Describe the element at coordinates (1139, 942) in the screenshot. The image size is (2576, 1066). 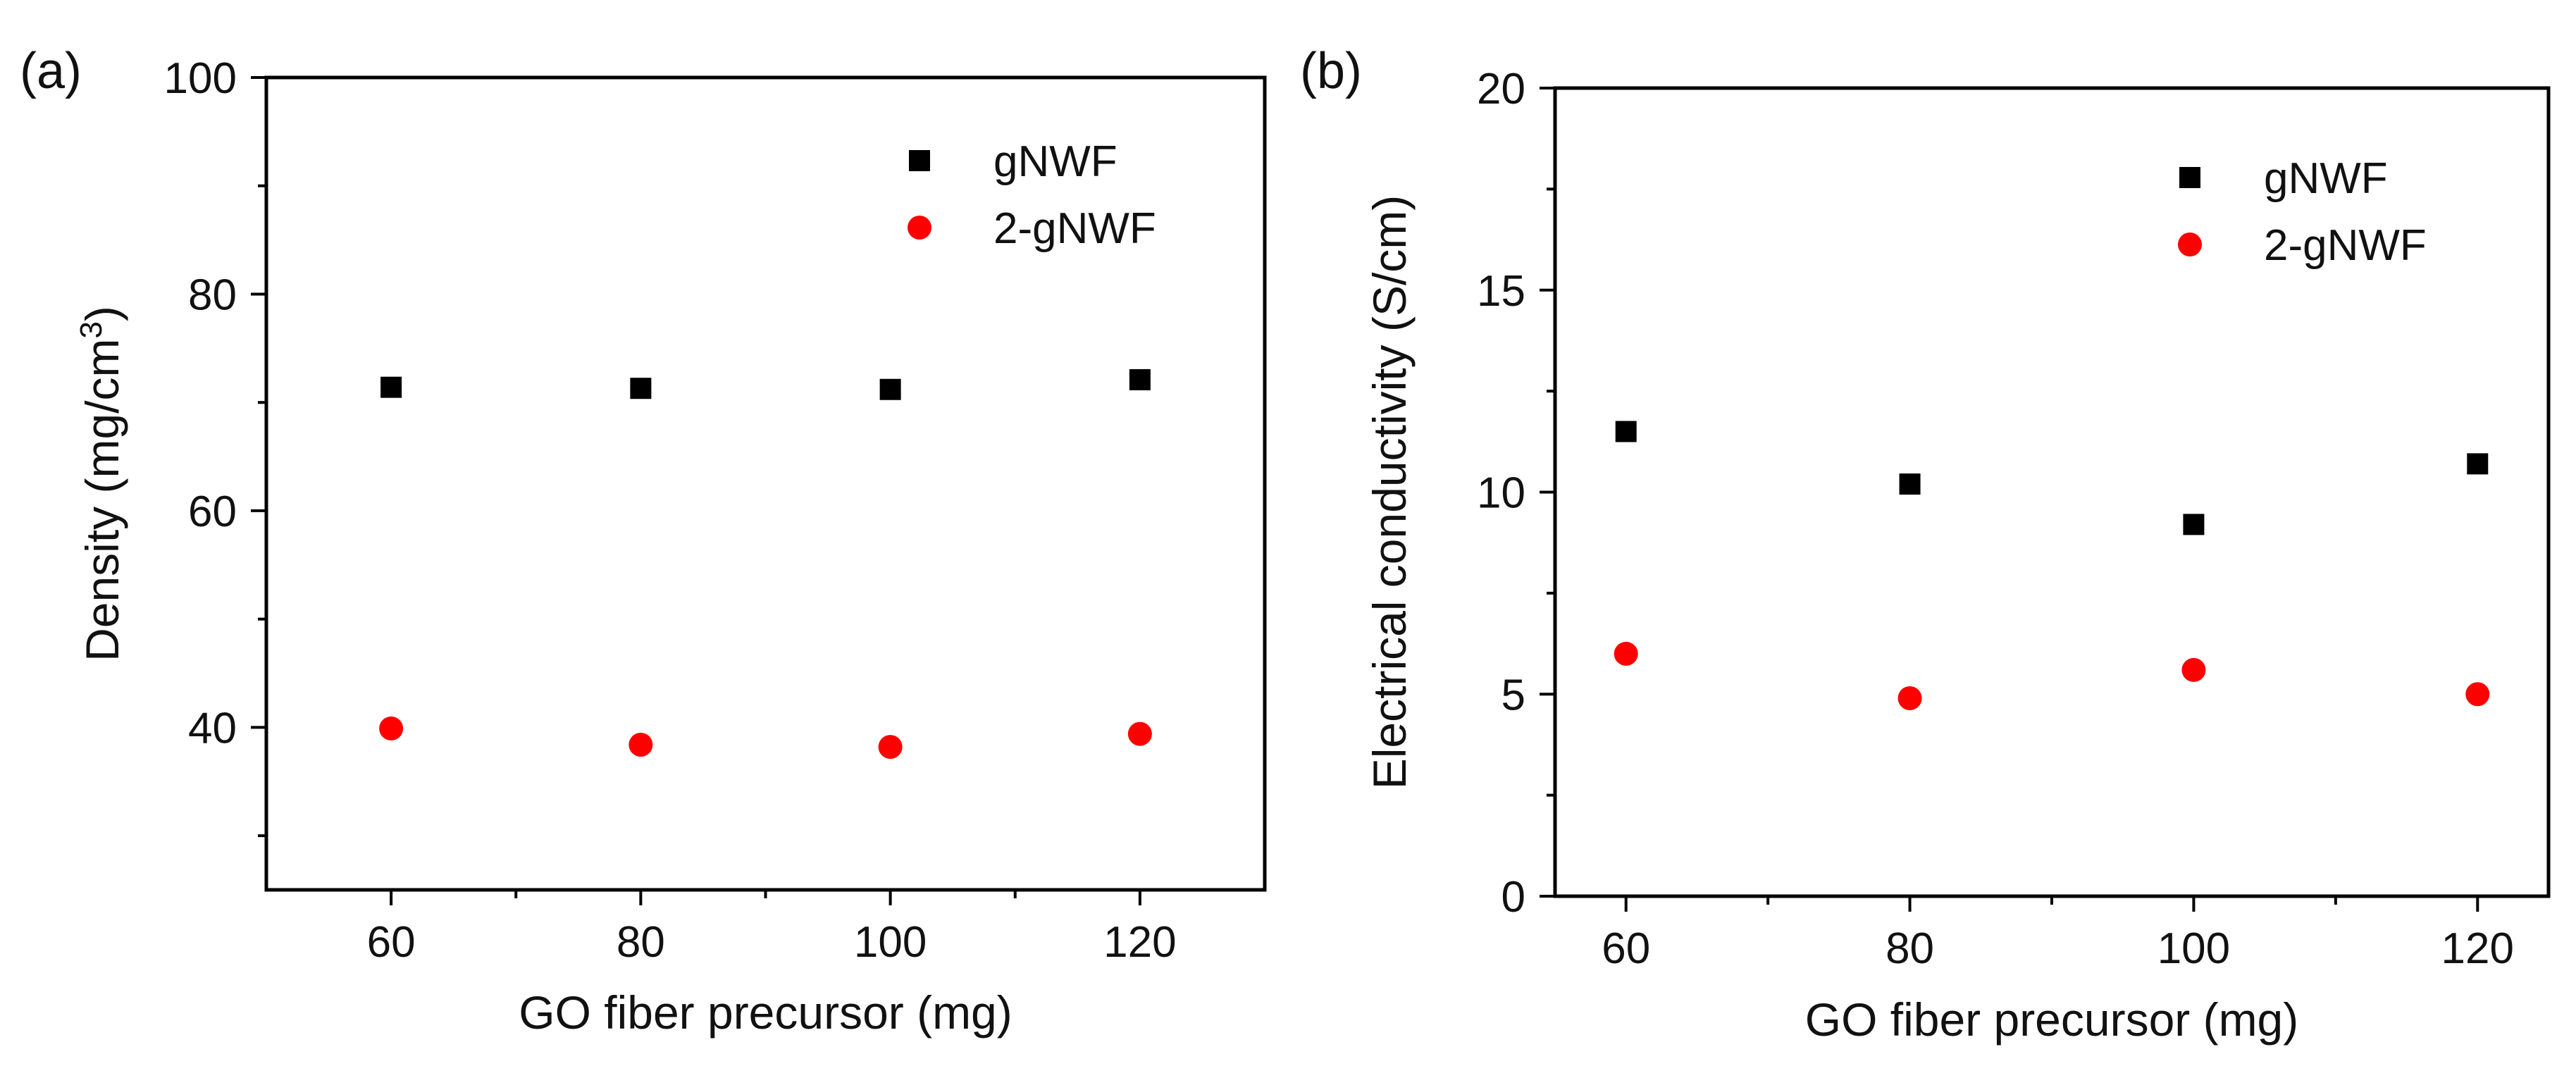
I see `chart-a-x-tick-label: 120` at that location.